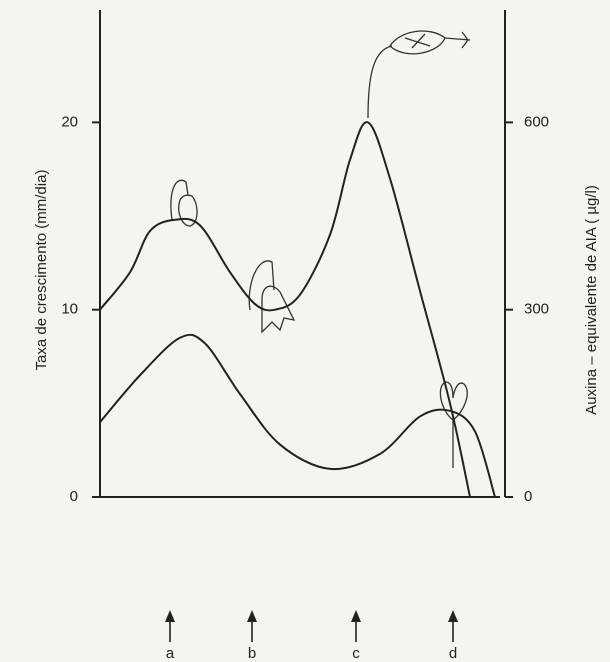  What do you see at coordinates (74, 496) in the screenshot?
I see `y-tick-label: 0` at bounding box center [74, 496].